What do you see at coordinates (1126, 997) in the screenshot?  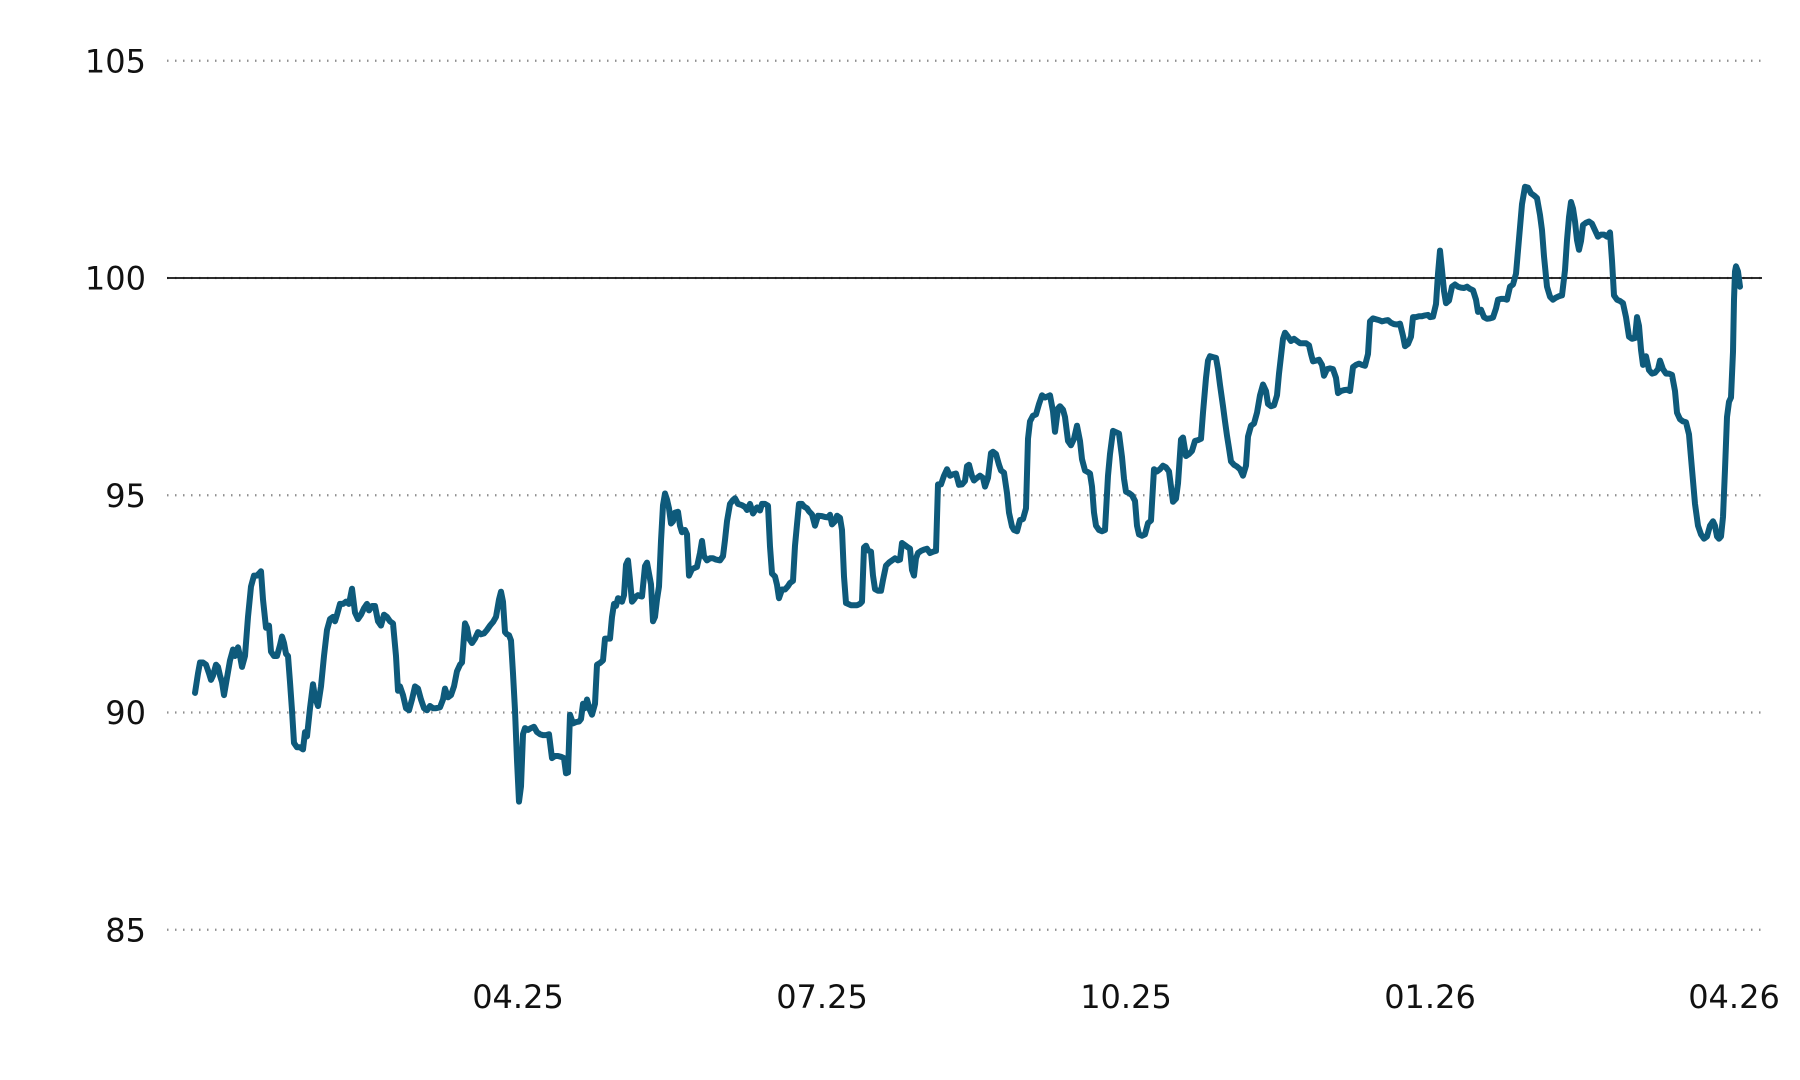 I see `x-tick-label: 10.25` at bounding box center [1126, 997].